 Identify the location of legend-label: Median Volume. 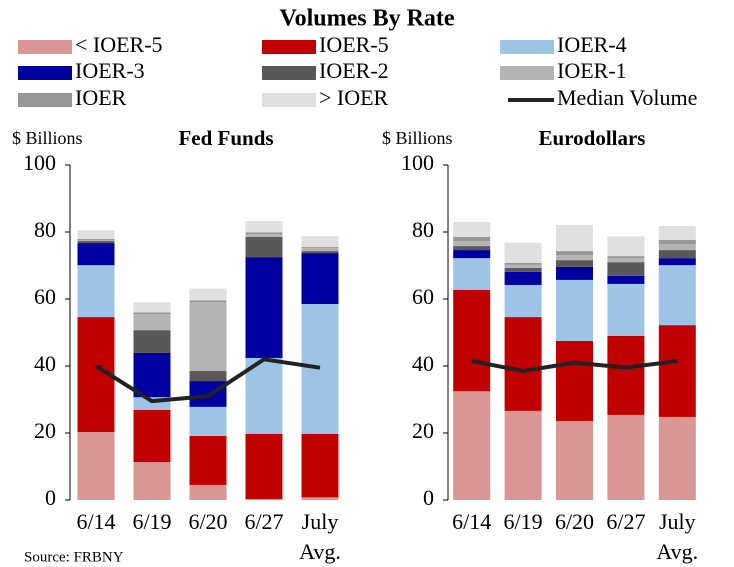
(627, 97).